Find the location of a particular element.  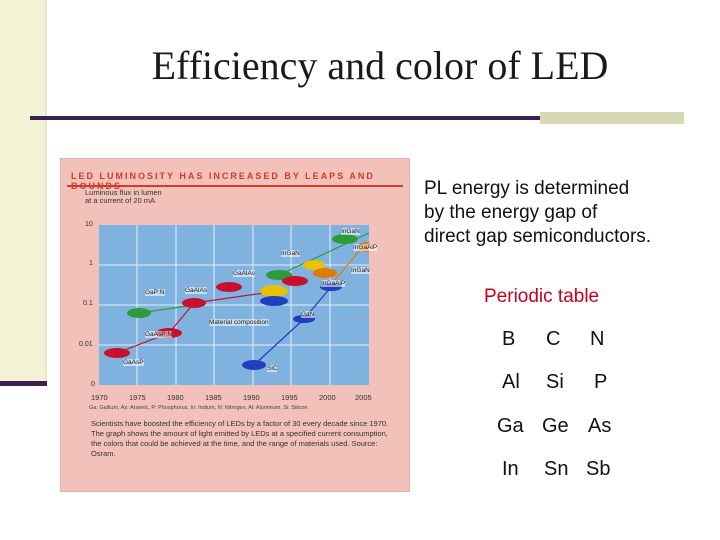

element-sn: Sn is located at coordinates (556, 469).